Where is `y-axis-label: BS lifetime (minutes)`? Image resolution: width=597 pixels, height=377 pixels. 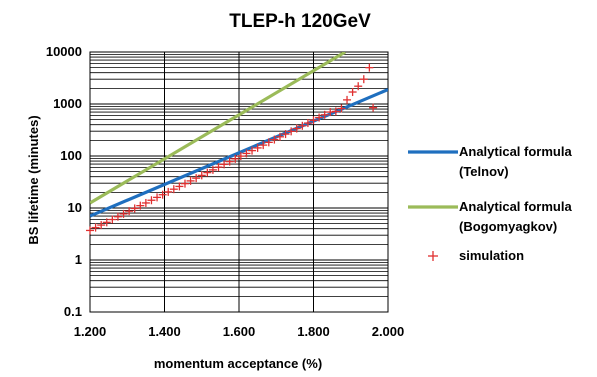 y-axis-label: BS lifetime (minutes) is located at coordinates (33, 179).